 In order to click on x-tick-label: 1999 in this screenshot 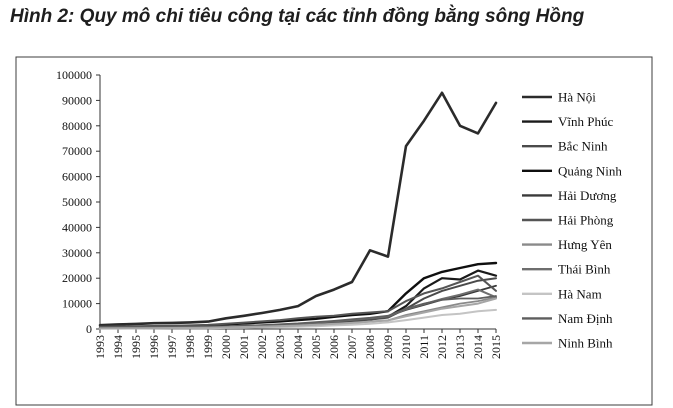, I will do `click(208, 347)`.